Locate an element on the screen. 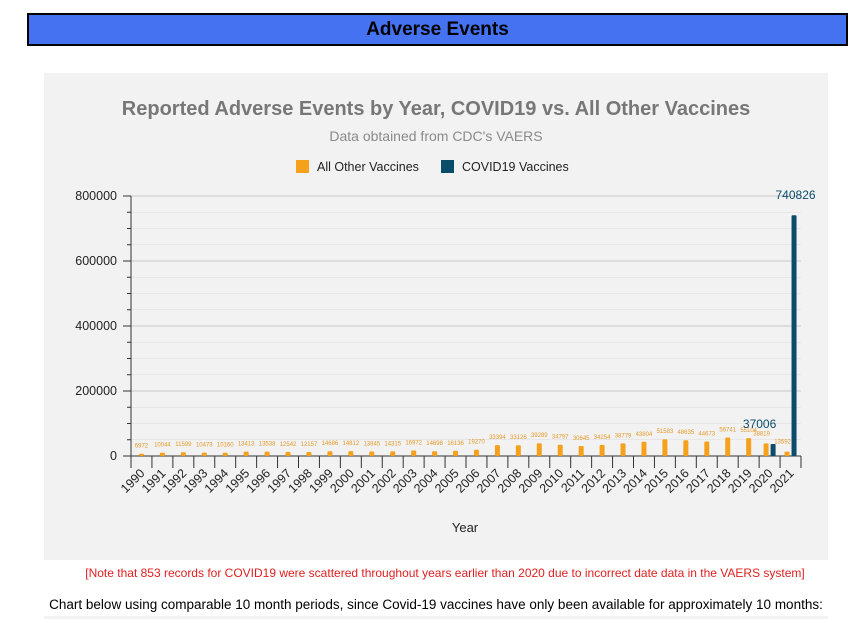  bar-other-2013 is located at coordinates (623, 449).